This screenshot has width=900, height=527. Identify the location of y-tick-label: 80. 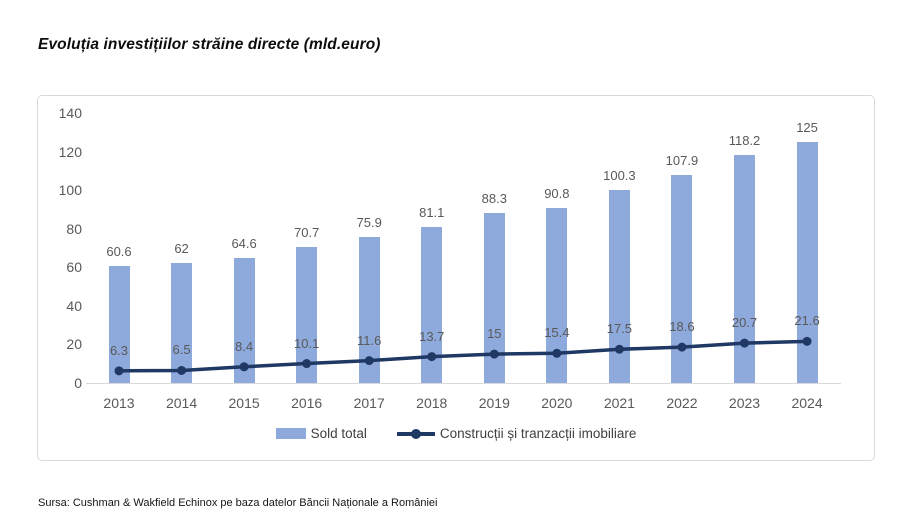
(74, 228).